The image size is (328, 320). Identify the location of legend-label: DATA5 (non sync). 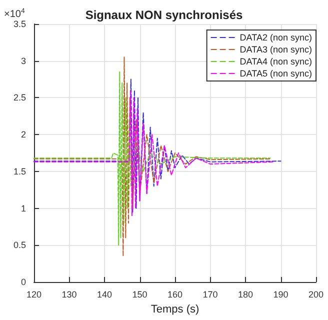
(276, 73).